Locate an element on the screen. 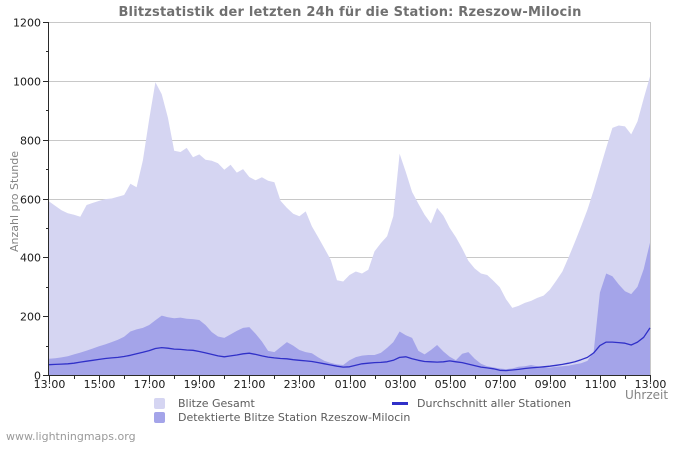  x-tick-label: 09:00 is located at coordinates (551, 384).